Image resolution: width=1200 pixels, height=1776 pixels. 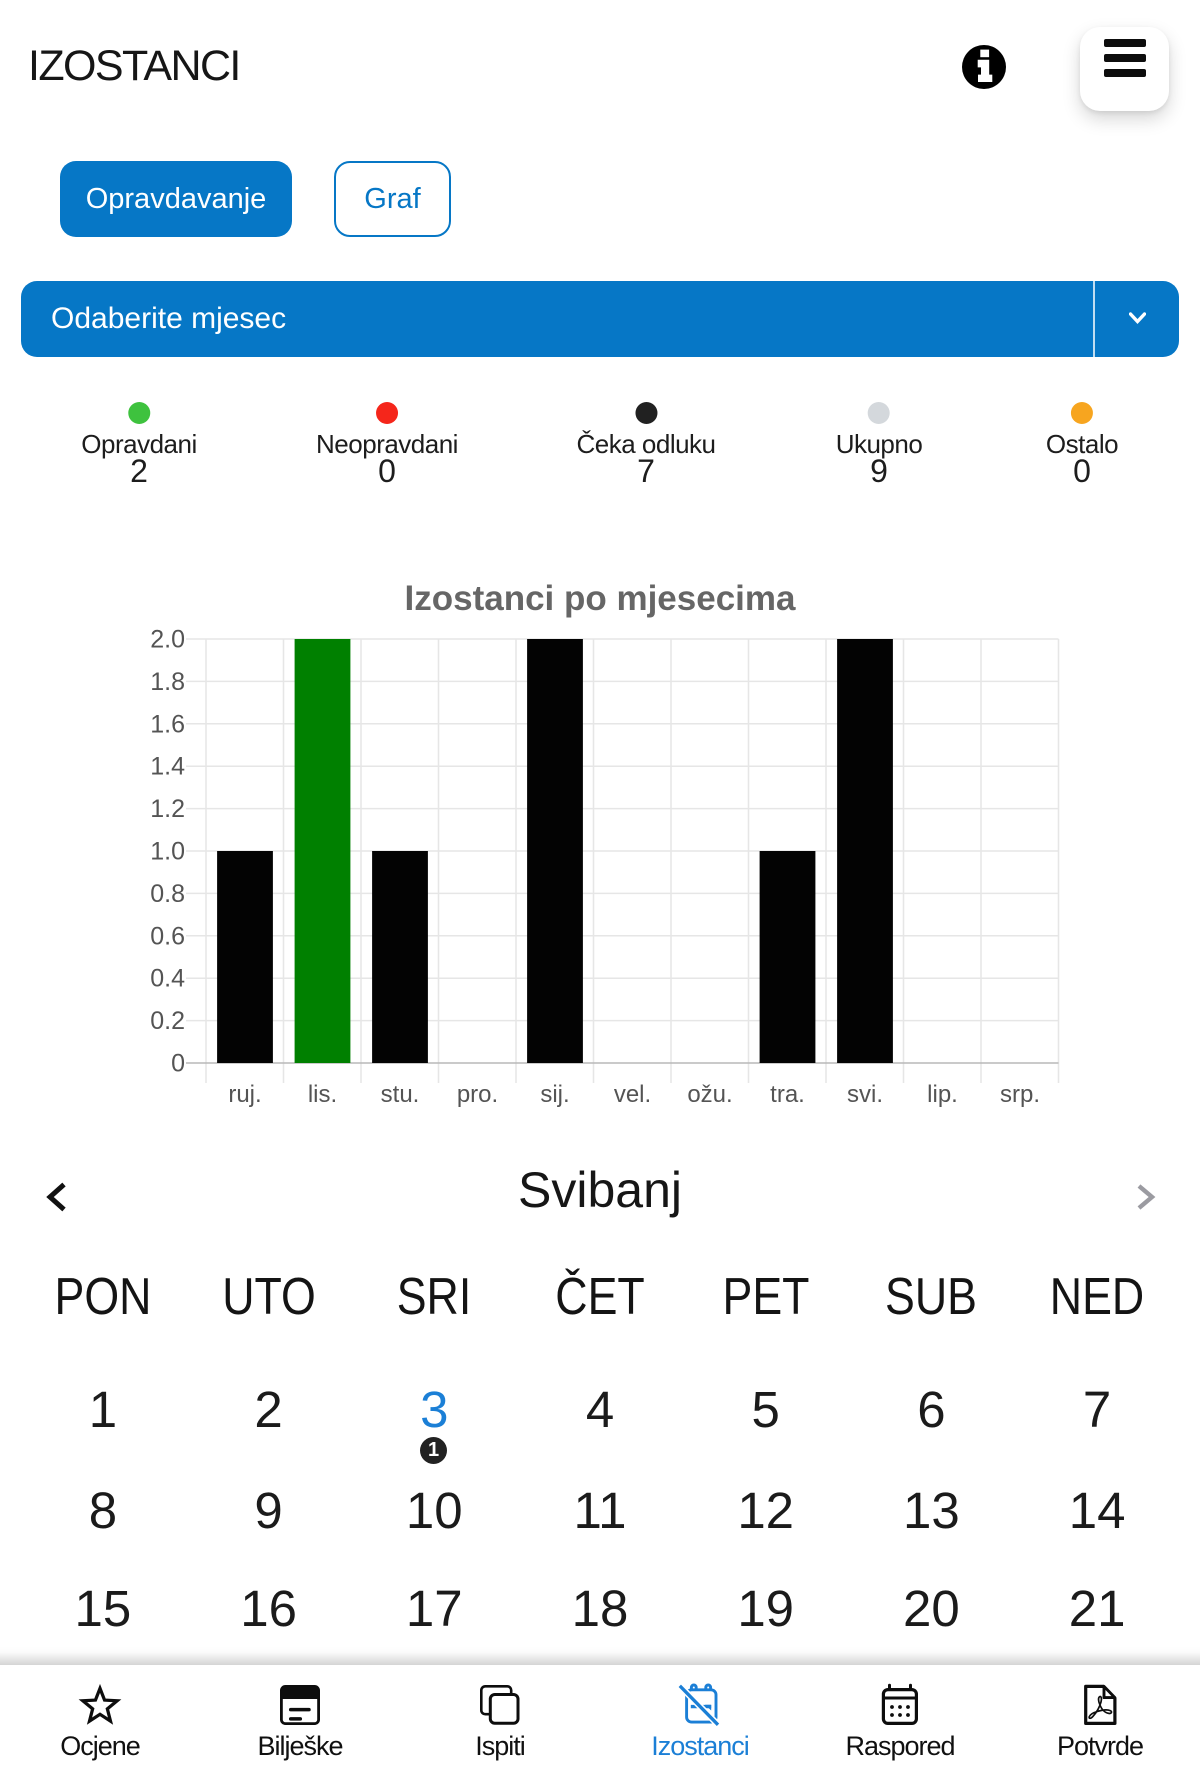 What do you see at coordinates (178, 1064) in the screenshot?
I see `svg-text: 0` at bounding box center [178, 1064].